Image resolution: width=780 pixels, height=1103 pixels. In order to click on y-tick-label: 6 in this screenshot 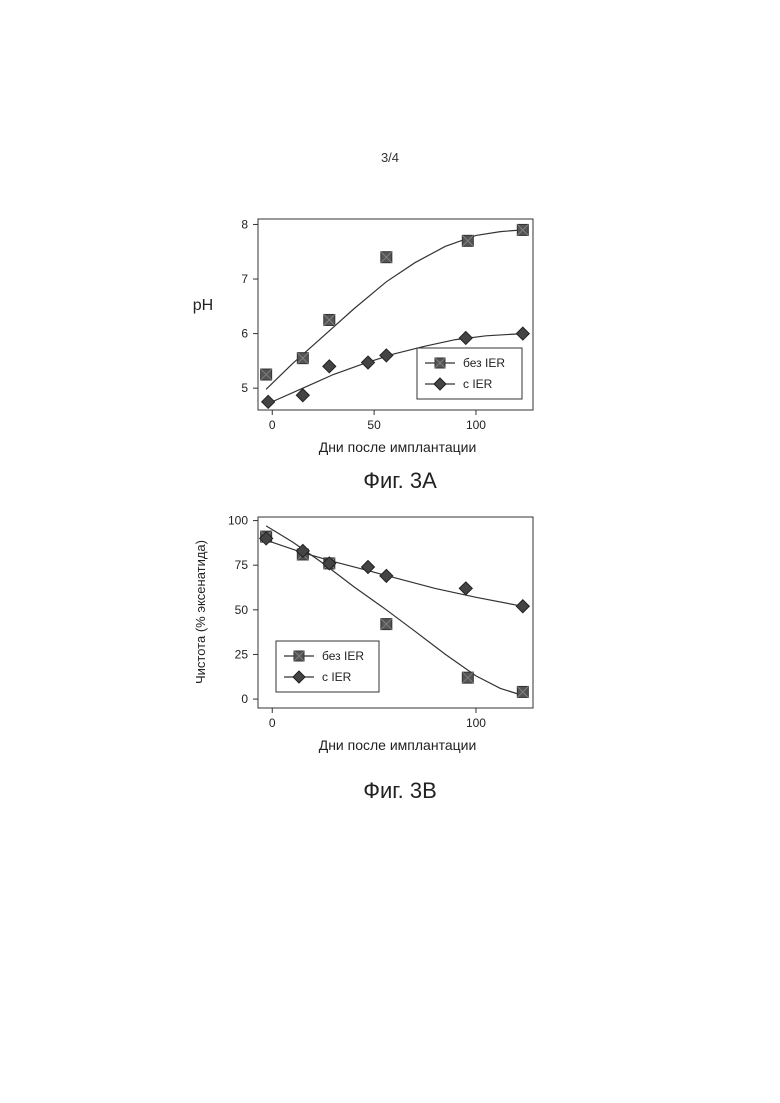, I will do `click(244, 334)`.